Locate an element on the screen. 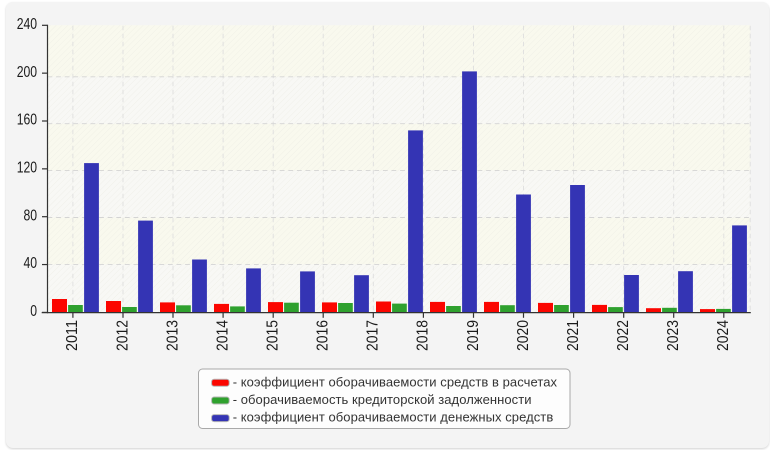 This screenshot has width=770, height=450. svg-text: 2020 is located at coordinates (523, 335).